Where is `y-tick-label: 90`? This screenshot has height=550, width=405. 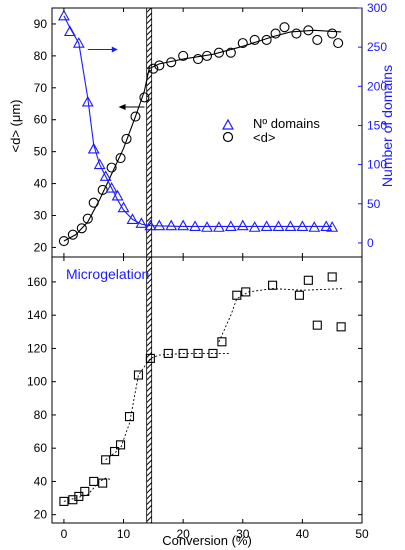
y-tick-label: 90 is located at coordinates (41, 24).